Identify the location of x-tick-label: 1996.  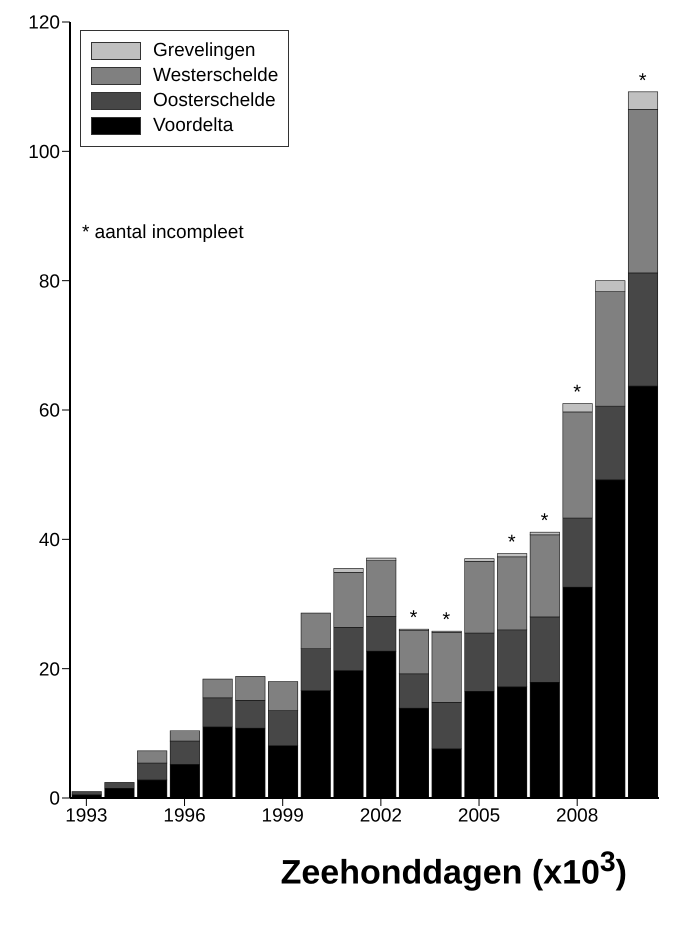
(184, 815).